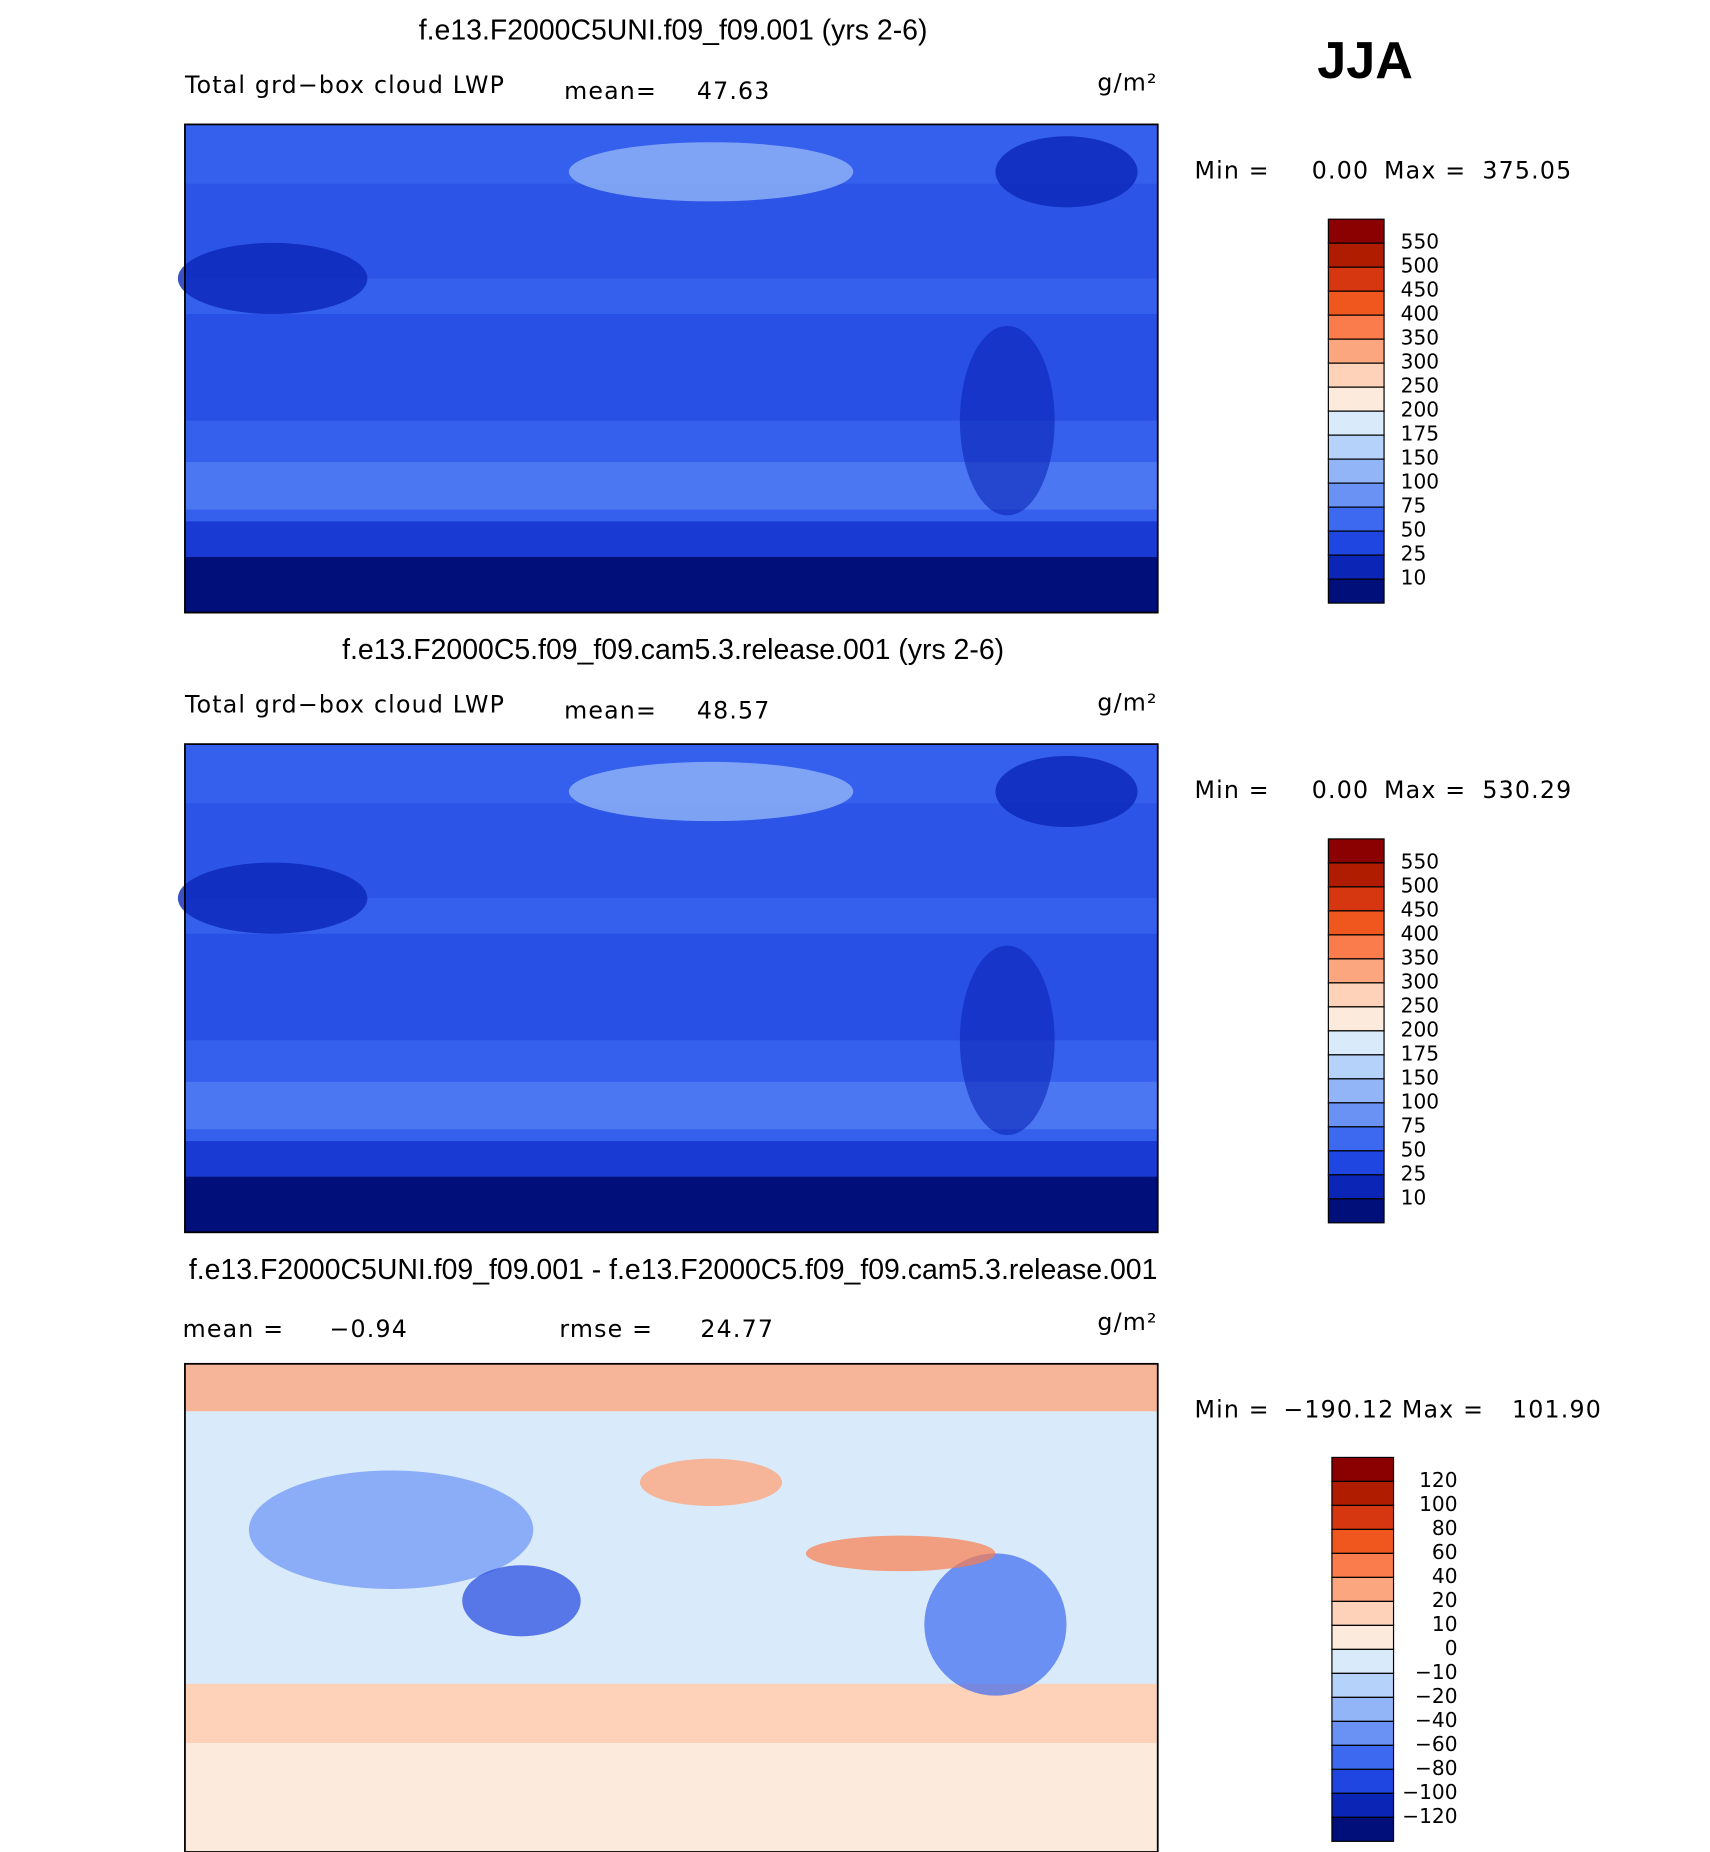 The width and height of the screenshot is (1710, 1852). Describe the element at coordinates (1365, 61) in the screenshot. I see `season-label: JJA` at that location.